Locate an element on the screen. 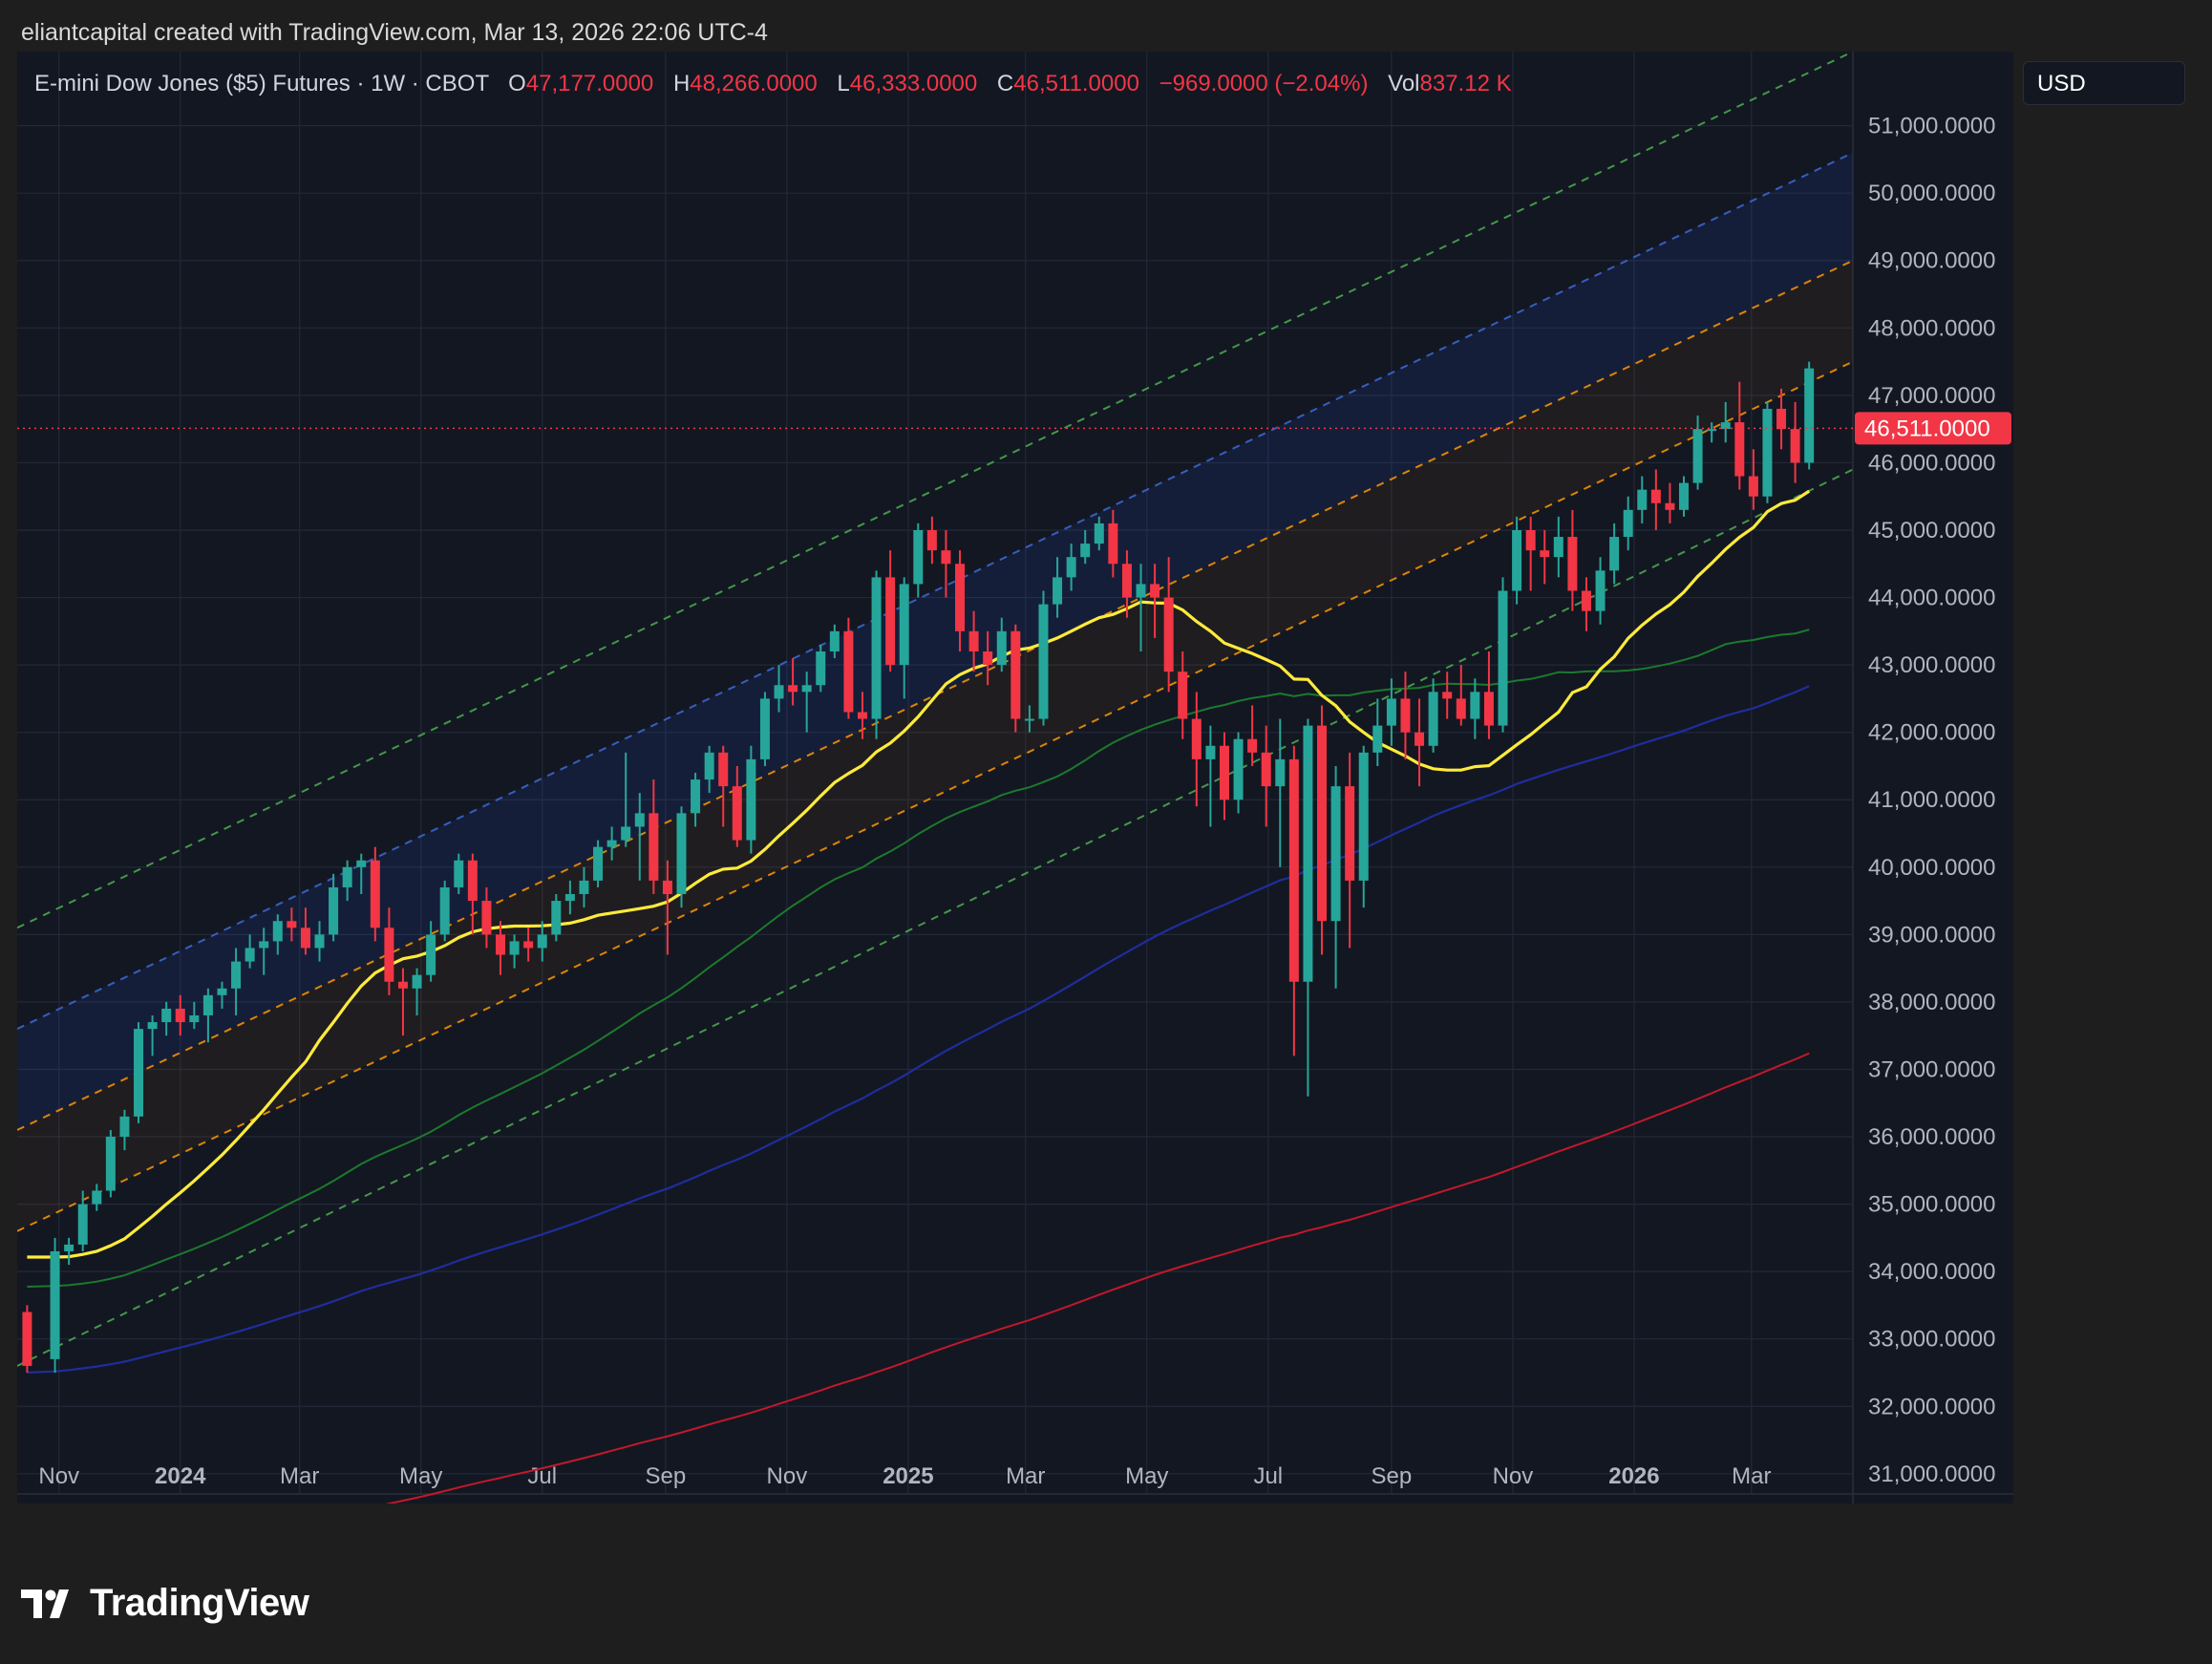  y-tick-label: 43,000.0000 is located at coordinates (1931, 665).